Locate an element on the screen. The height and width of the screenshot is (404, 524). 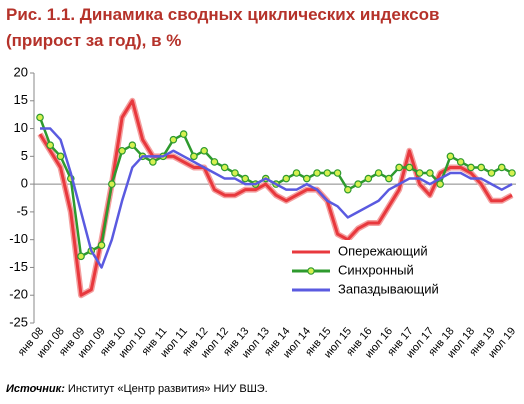
source-label: Источник: is located at coordinates (35, 389).